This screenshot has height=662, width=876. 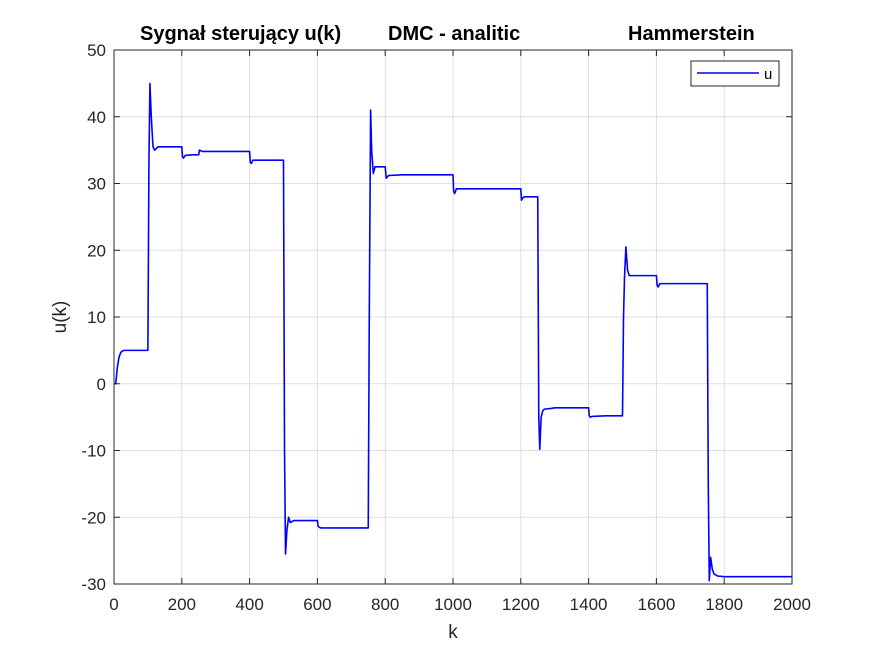 What do you see at coordinates (589, 604) in the screenshot?
I see `x-tick-label: 1400` at bounding box center [589, 604].